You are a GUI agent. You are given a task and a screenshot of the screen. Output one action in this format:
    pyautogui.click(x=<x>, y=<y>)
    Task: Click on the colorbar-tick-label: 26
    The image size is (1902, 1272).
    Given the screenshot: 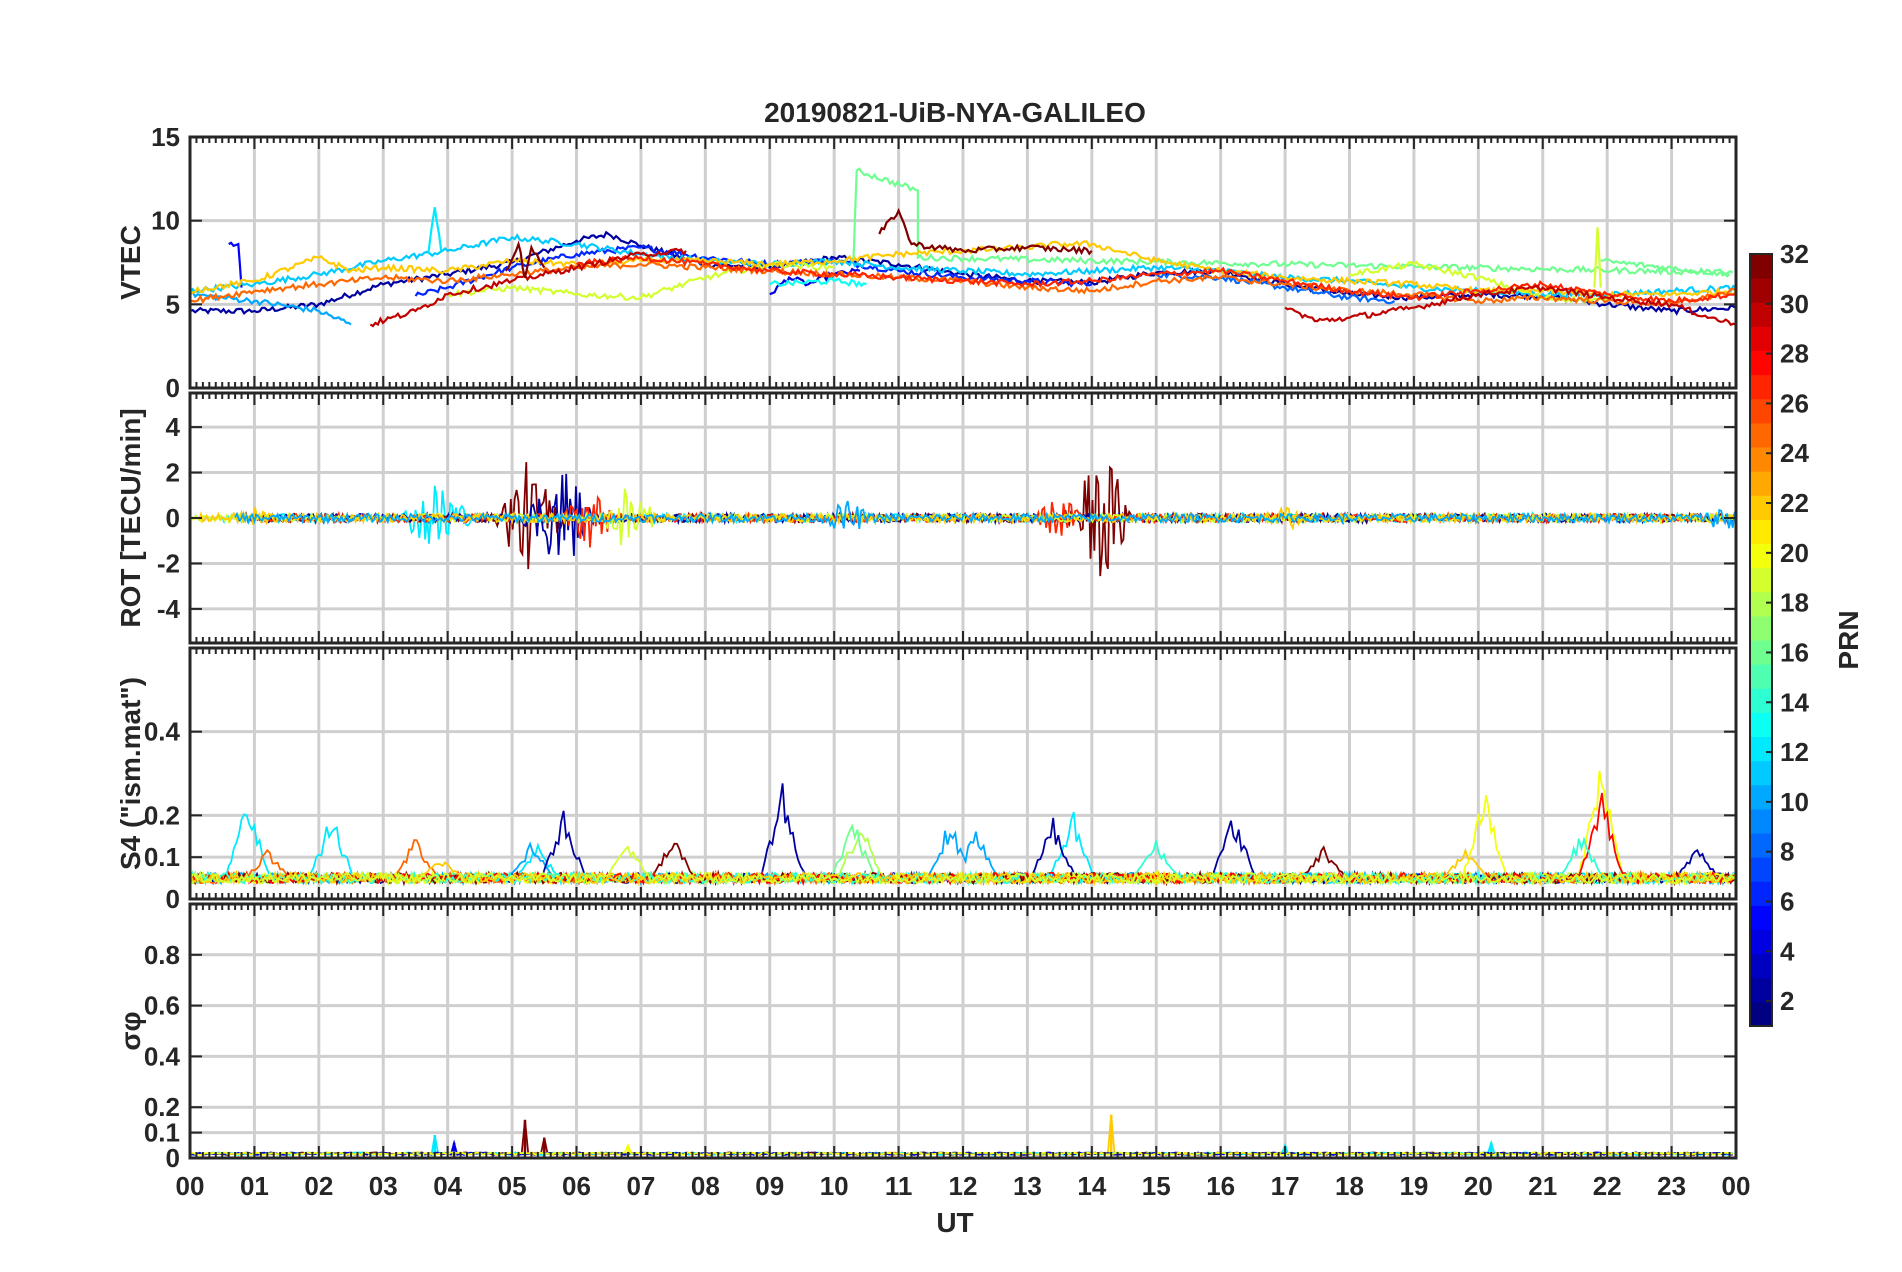 What is the action you would take?
    pyautogui.click(x=1794, y=403)
    